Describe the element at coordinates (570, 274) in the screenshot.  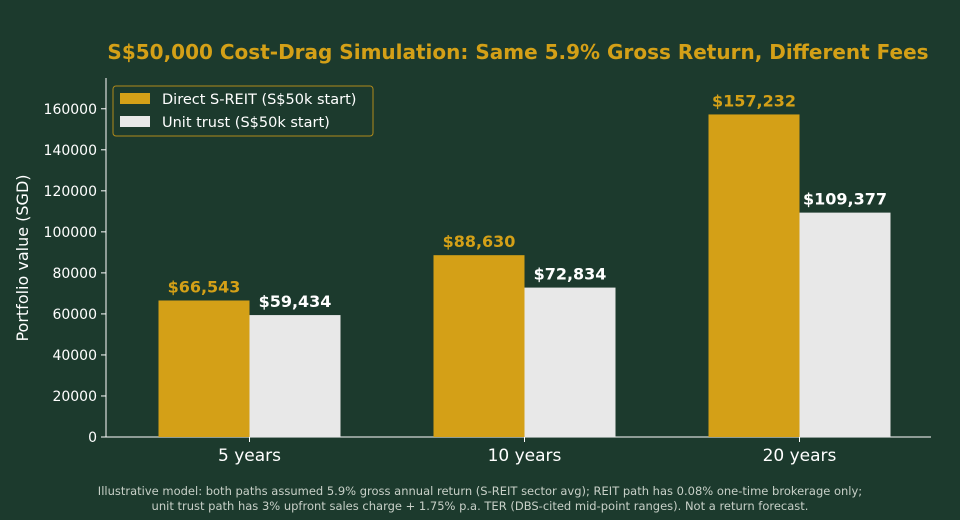
I see `data-label: $72,834` at that location.